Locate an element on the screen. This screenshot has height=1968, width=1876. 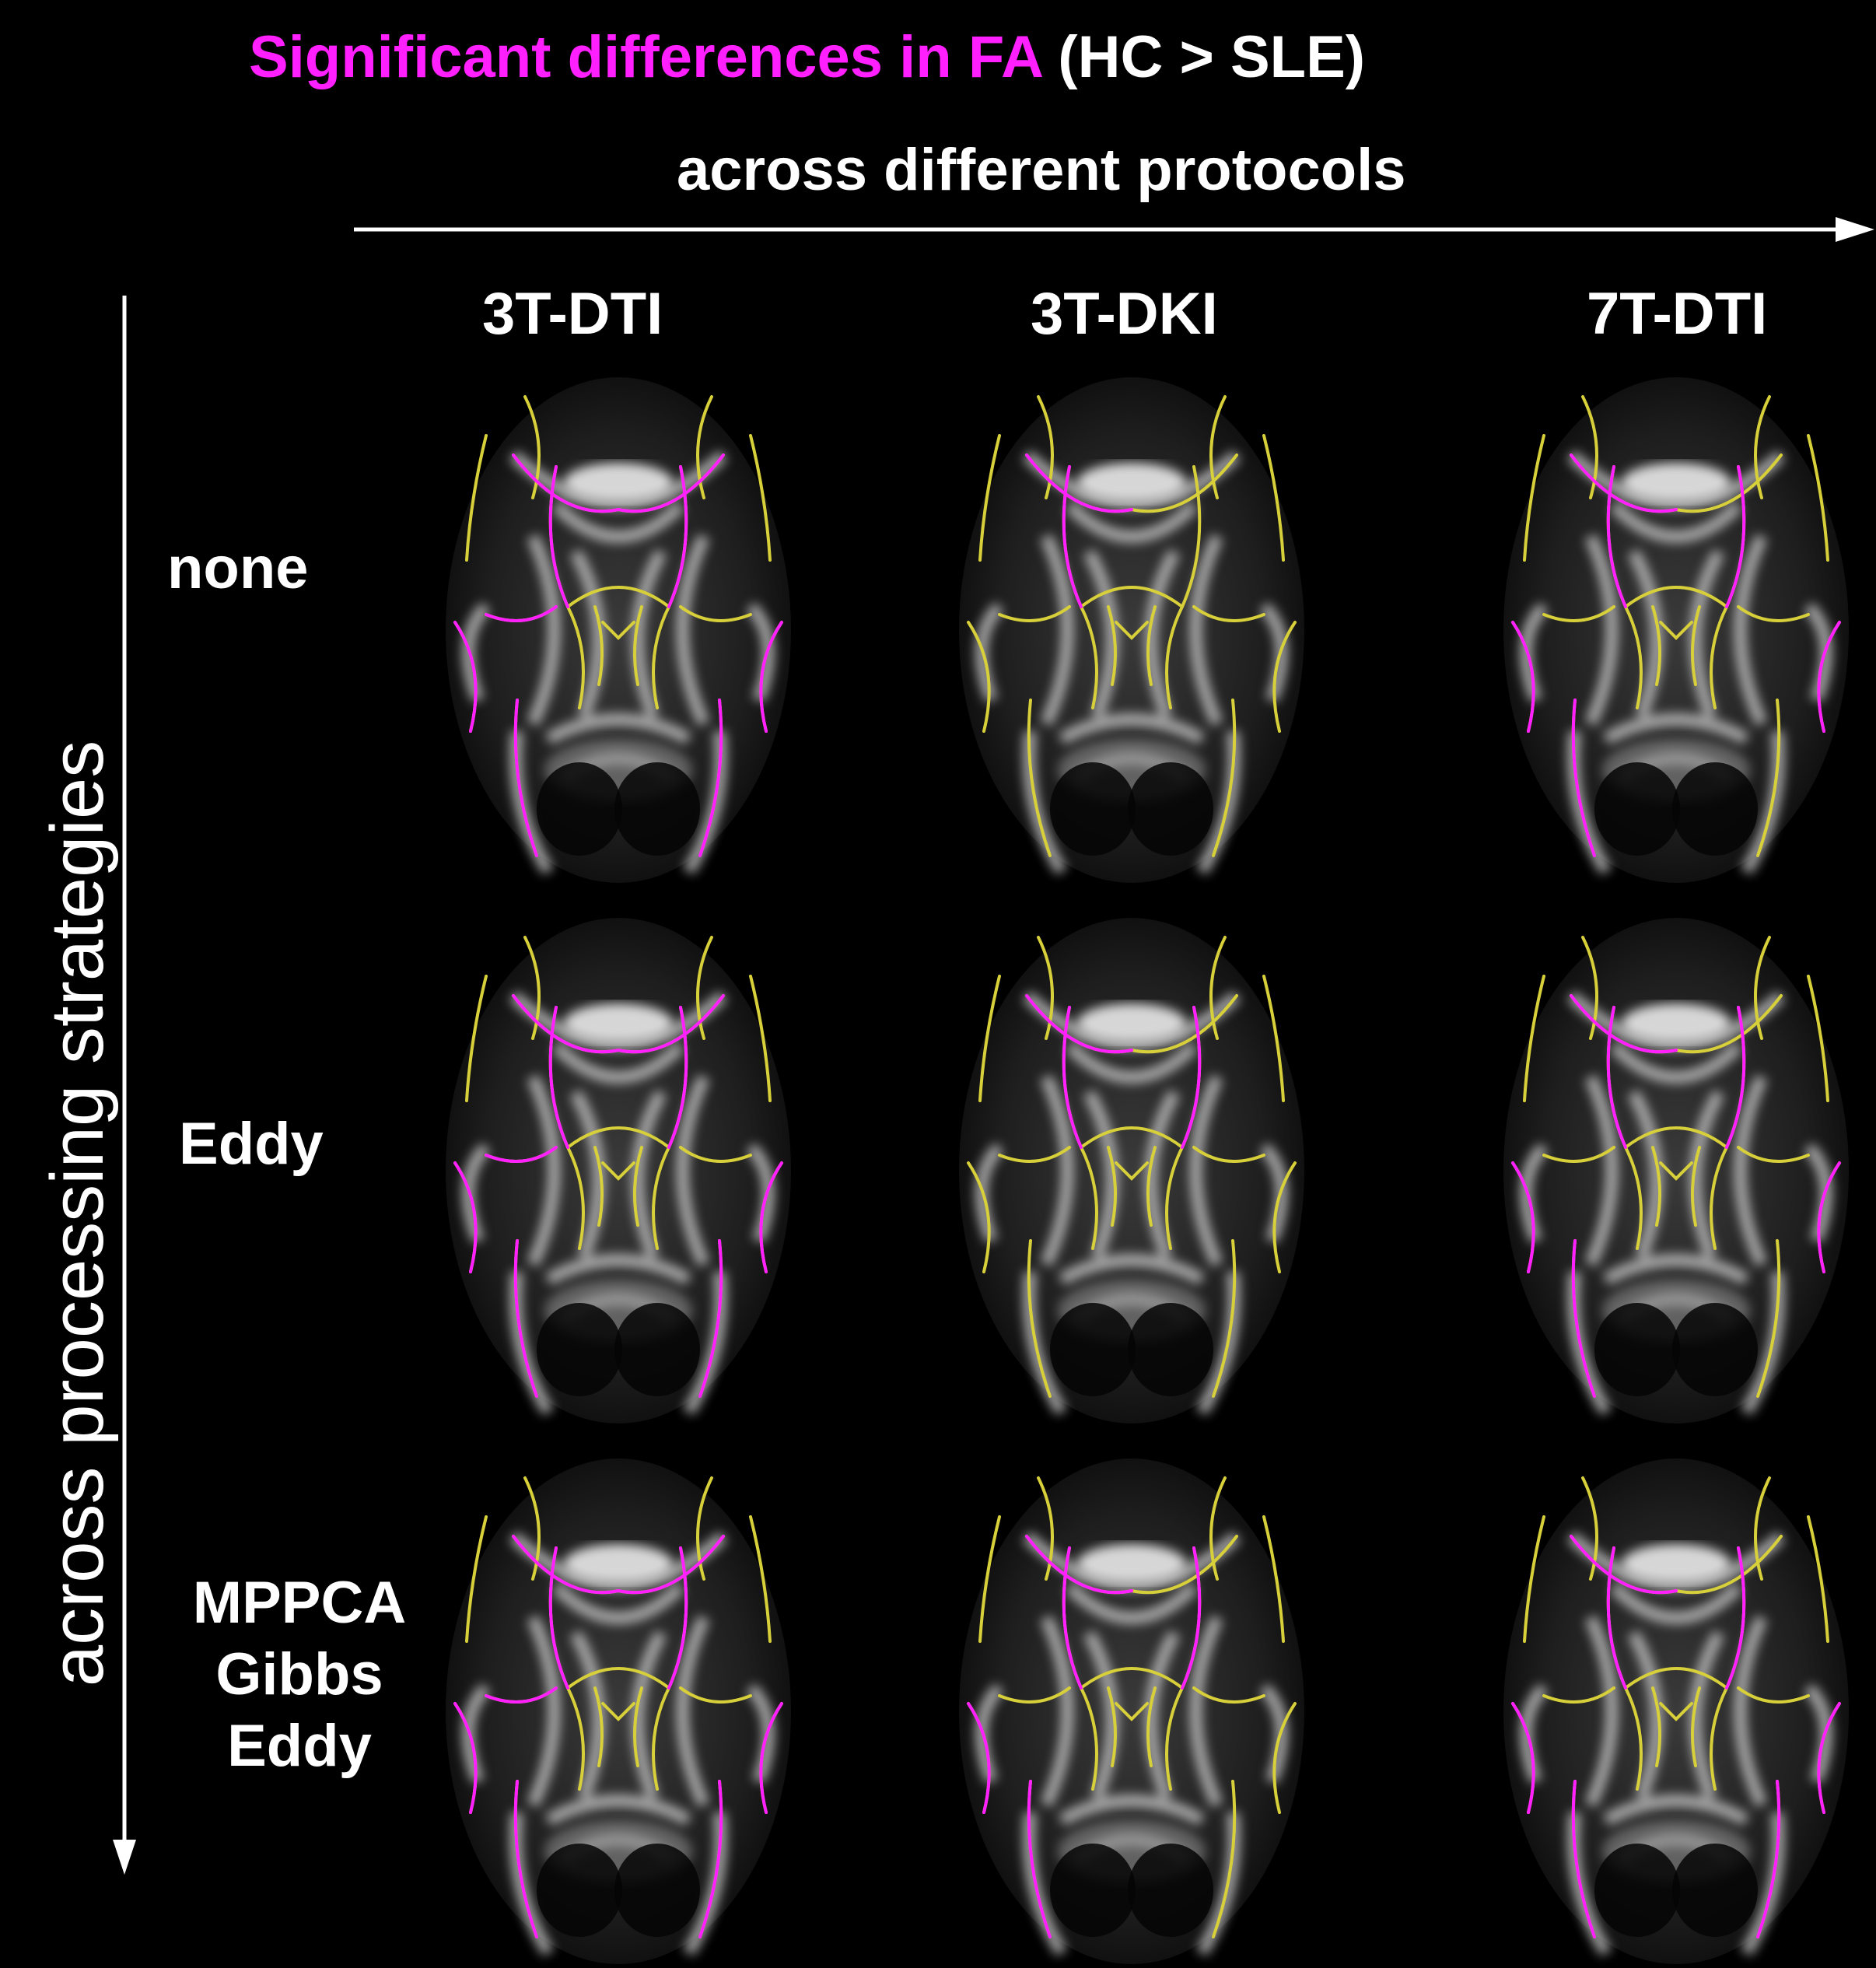
figure-title: Significant differences in FA (HC > SLE) is located at coordinates (807, 57).